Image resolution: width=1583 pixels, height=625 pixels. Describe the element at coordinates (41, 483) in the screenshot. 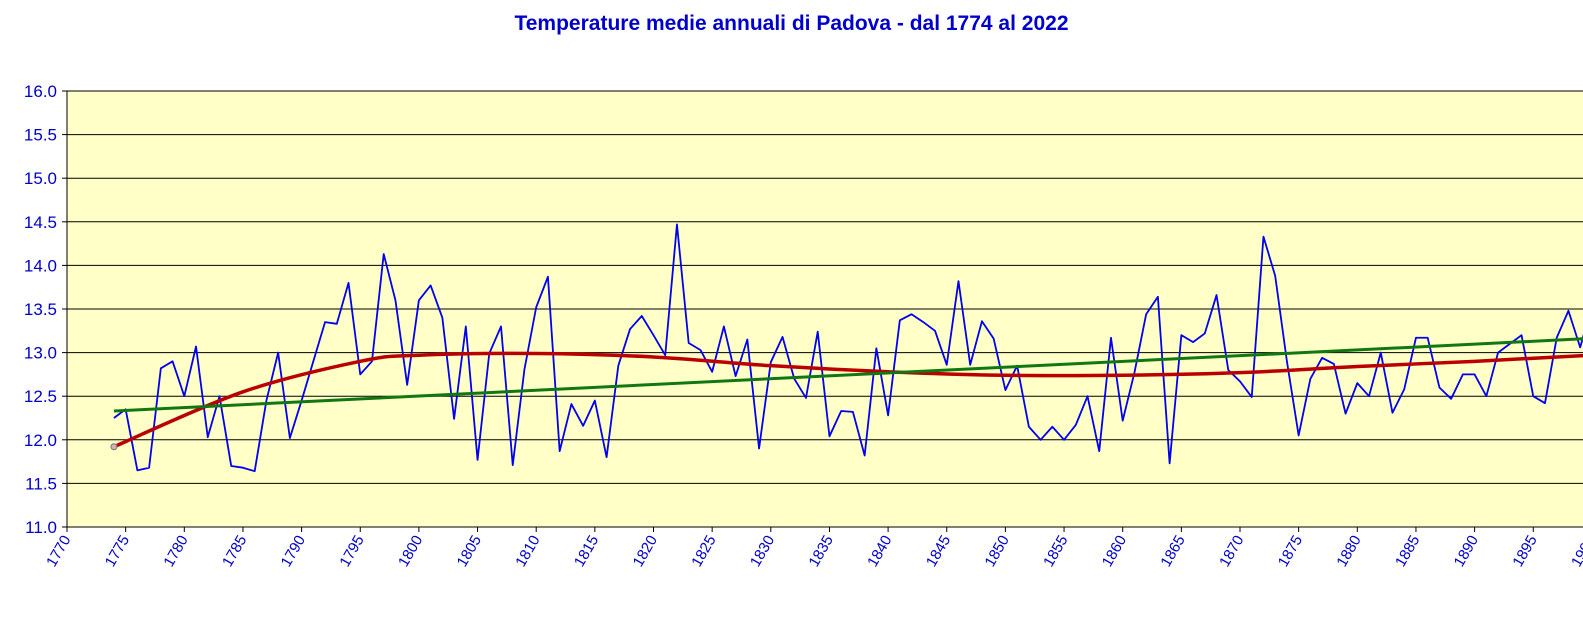

I see `y-tick-label: 11.5` at that location.